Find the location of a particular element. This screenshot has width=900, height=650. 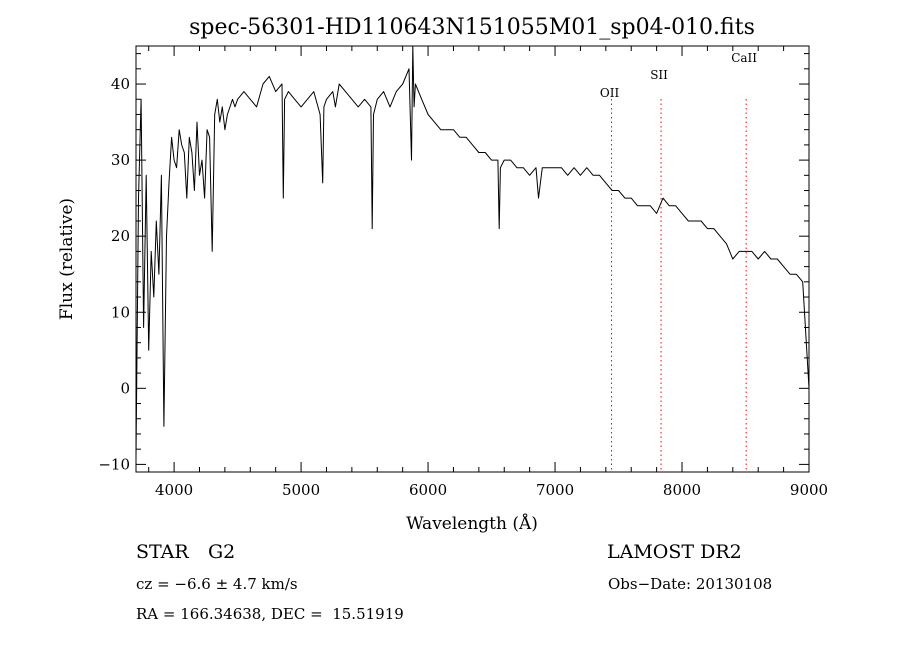

redshift-text: cz = −6.6 ± 4.7 km/s is located at coordinates (217, 584).